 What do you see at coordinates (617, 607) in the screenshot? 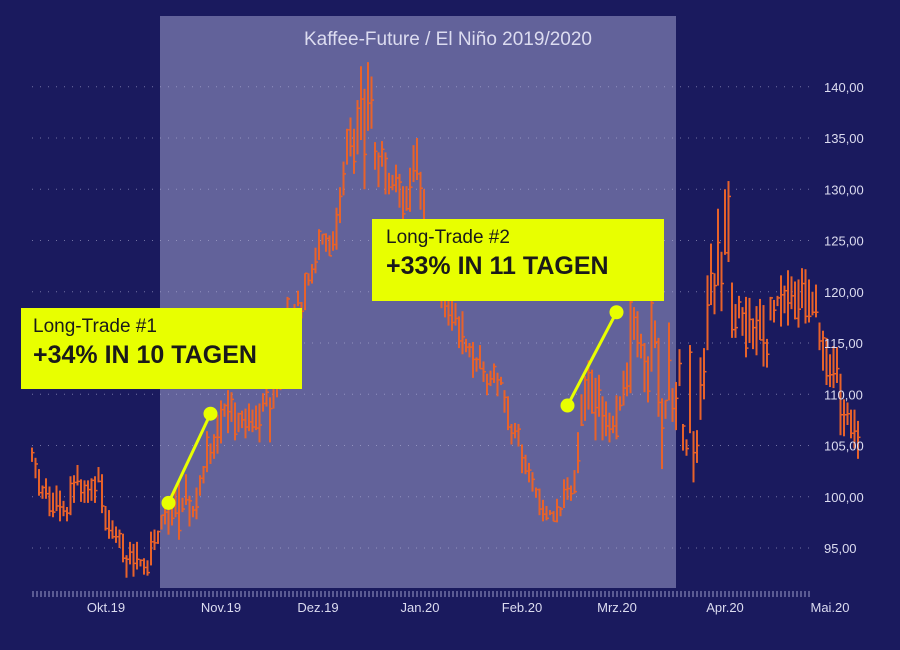
I see `x-tick-label: Mrz.20` at bounding box center [617, 607].